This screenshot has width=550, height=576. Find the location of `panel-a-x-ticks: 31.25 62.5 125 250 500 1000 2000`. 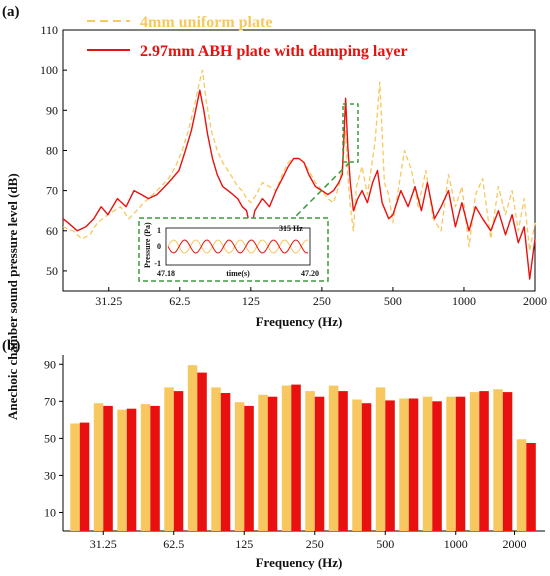

panel-a-x-ticks: 31.25 62.5 125 250 500 1000 2000 is located at coordinates (321, 297).